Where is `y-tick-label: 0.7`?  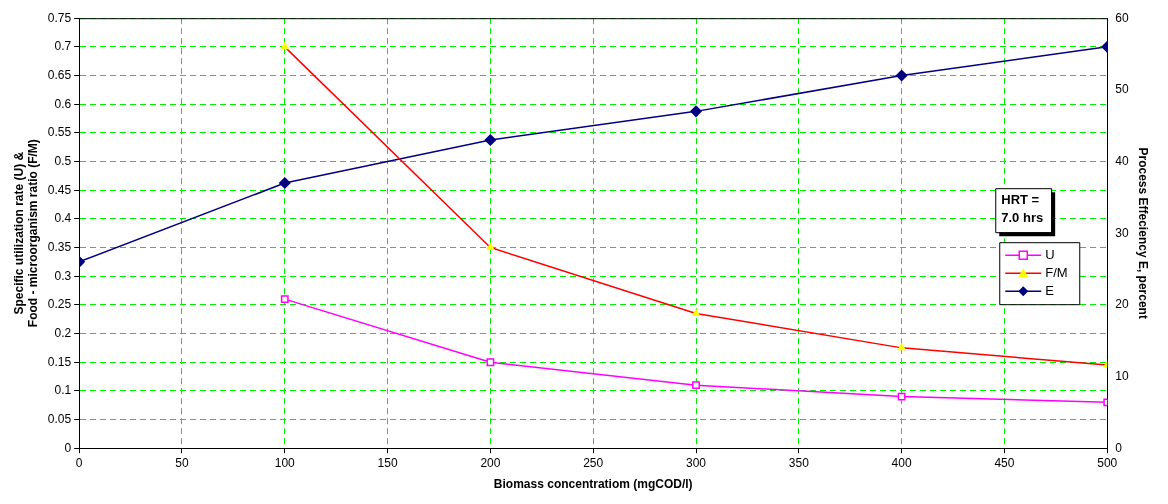
y-tick-label: 0.7 is located at coordinates (63, 46).